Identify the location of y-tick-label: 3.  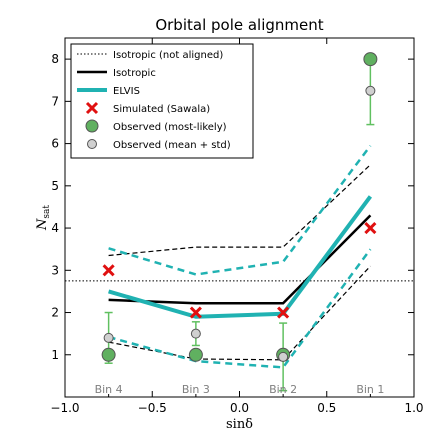
(55, 270).